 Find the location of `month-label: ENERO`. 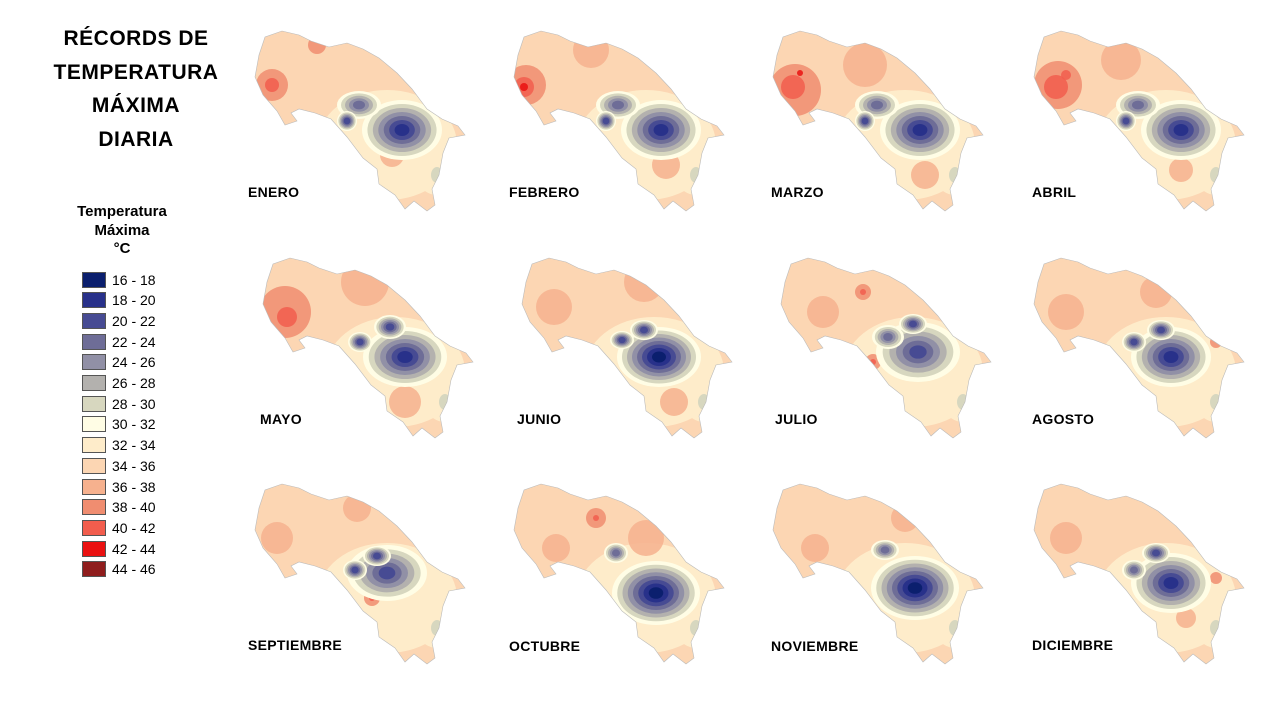

month-label: ENERO is located at coordinates (274, 192).